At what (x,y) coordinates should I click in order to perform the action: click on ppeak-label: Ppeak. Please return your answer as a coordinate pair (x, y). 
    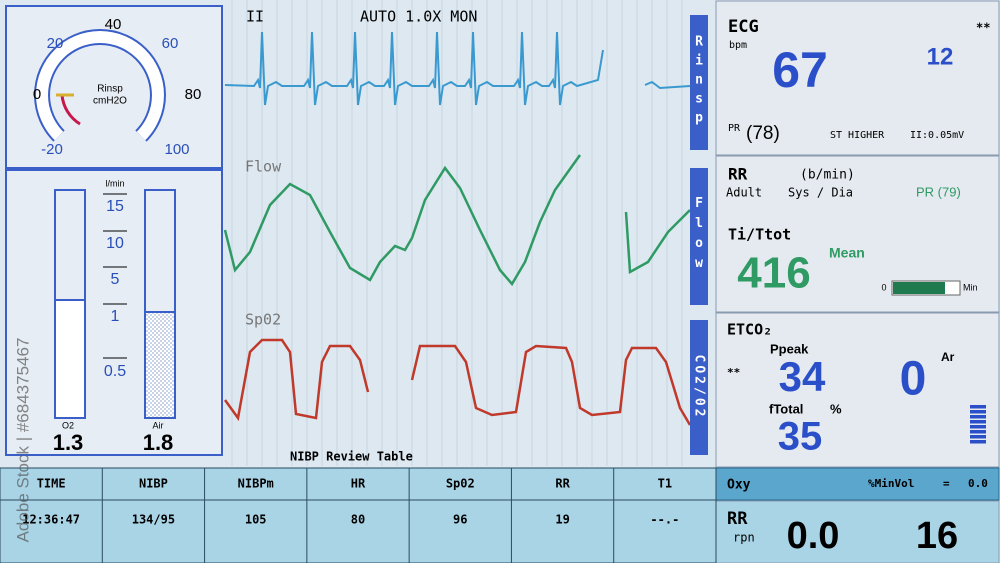
    Looking at the image, I should click on (789, 348).